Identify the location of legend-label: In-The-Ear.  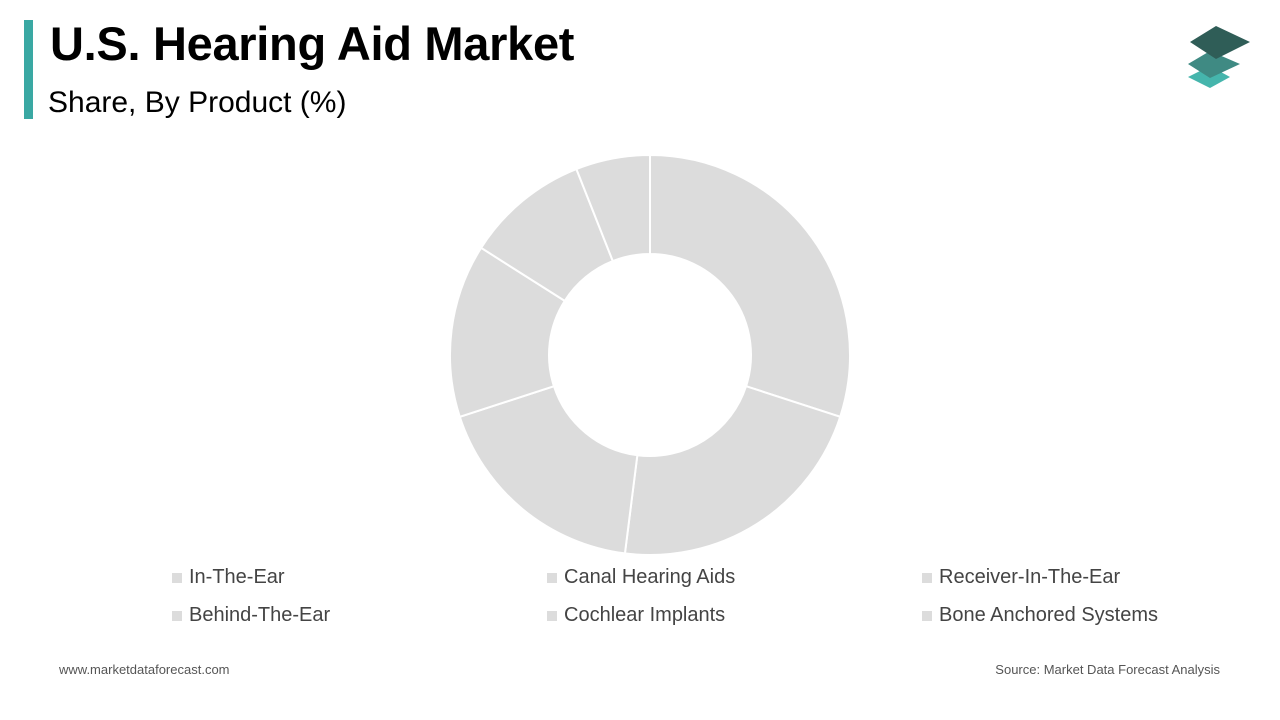
(237, 577).